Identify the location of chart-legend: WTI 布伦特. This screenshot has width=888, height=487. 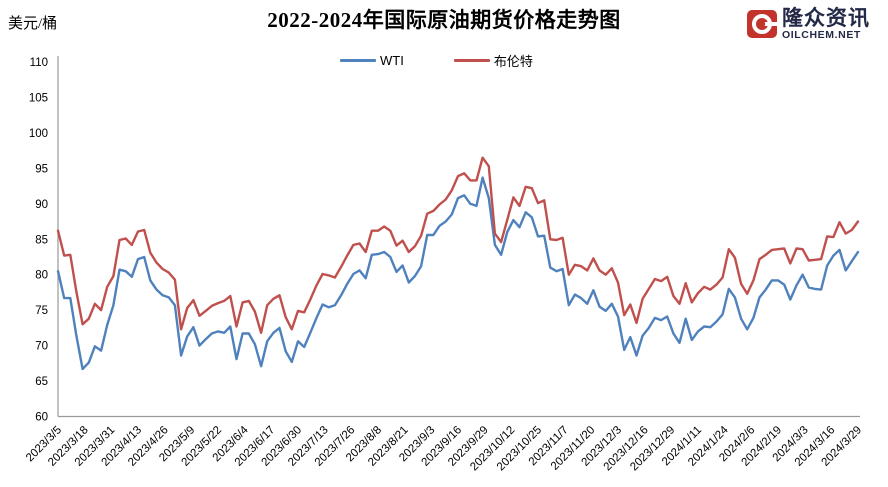
(436, 60).